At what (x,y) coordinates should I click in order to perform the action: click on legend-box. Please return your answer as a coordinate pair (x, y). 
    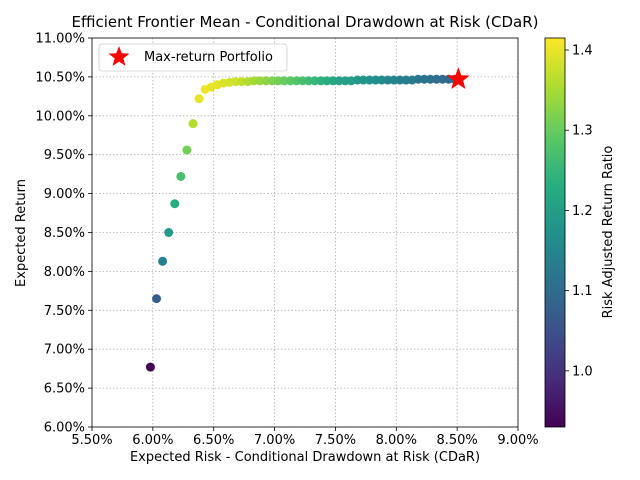
    Looking at the image, I should click on (193, 57).